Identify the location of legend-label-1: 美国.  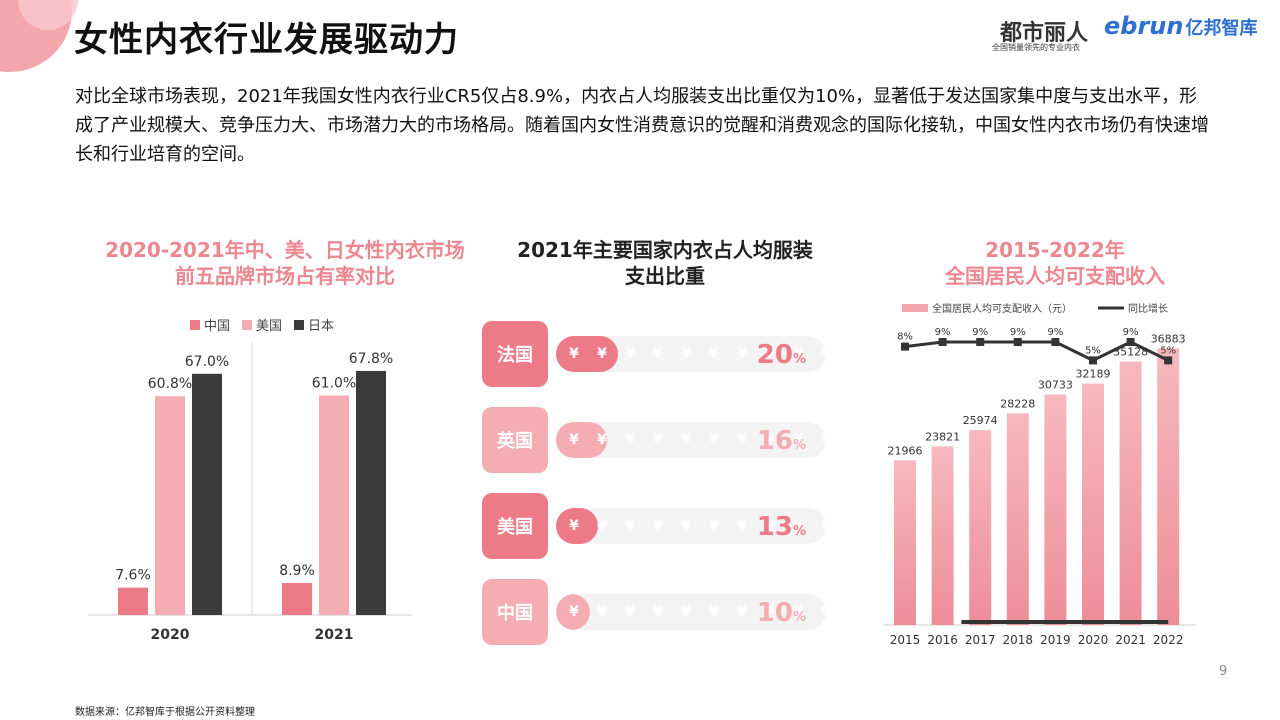
(269, 326).